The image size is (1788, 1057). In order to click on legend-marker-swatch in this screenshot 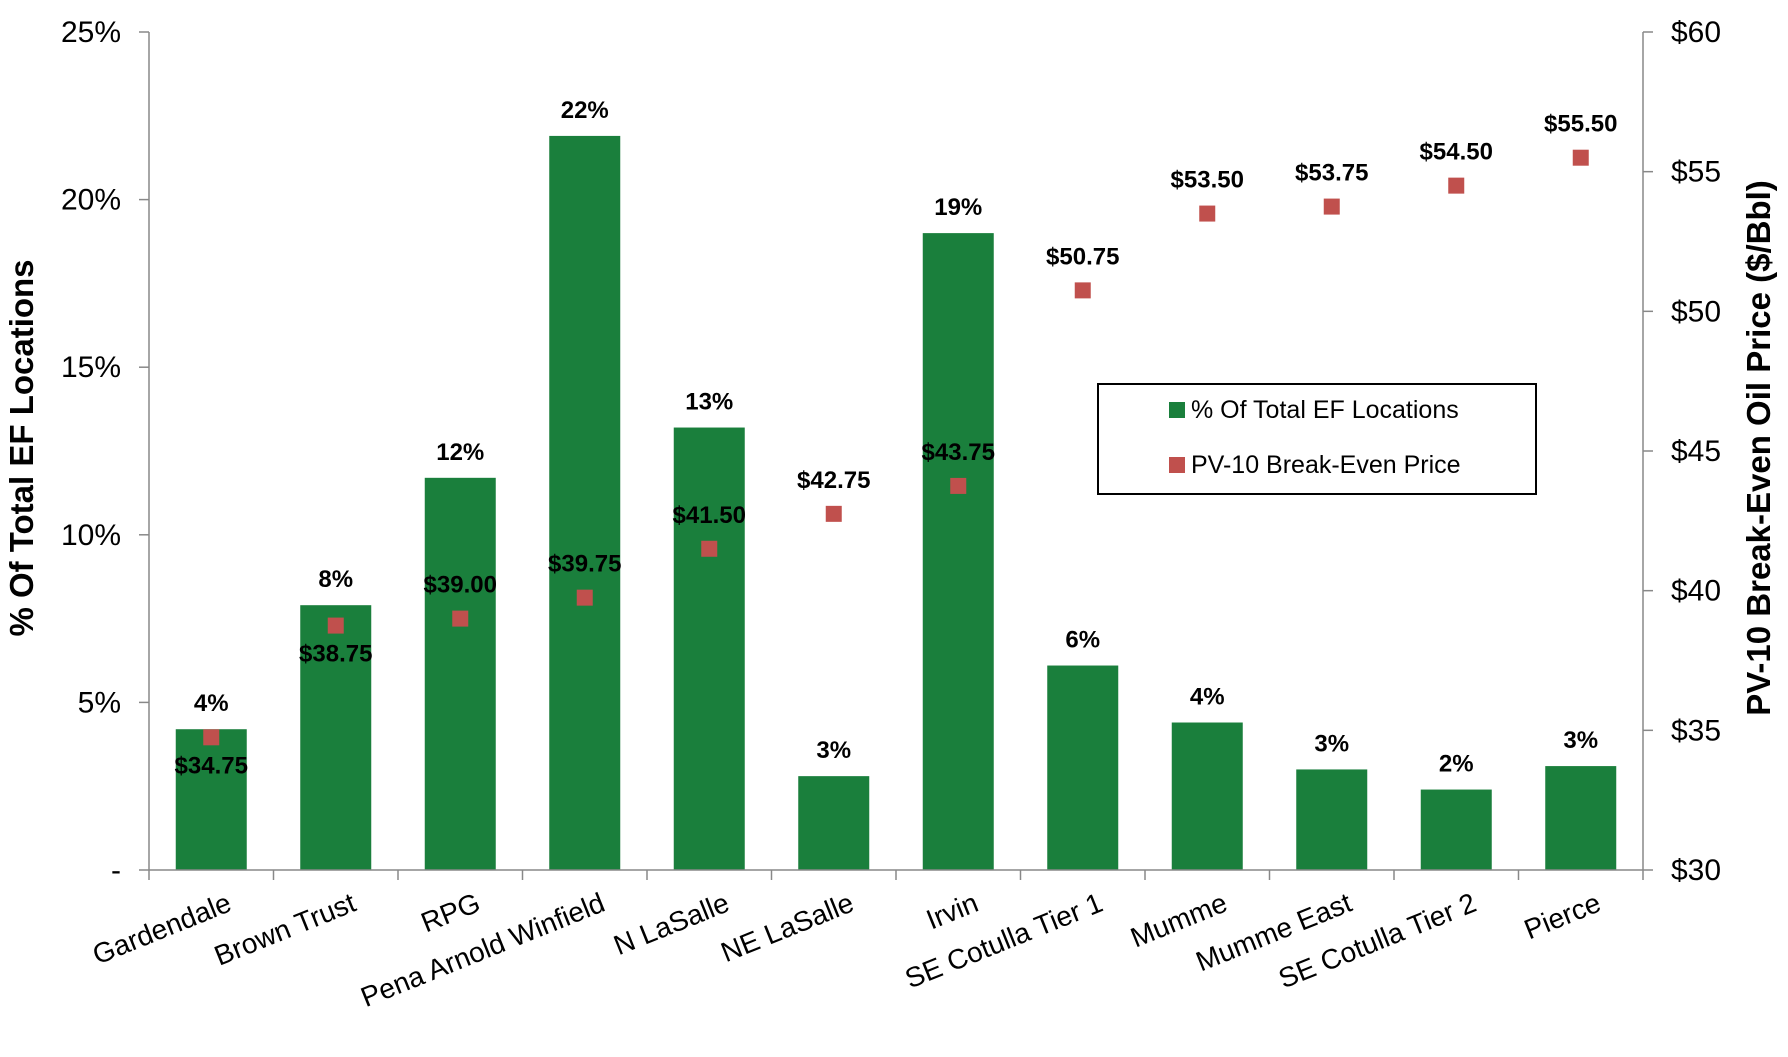, I will do `click(1177, 465)`.